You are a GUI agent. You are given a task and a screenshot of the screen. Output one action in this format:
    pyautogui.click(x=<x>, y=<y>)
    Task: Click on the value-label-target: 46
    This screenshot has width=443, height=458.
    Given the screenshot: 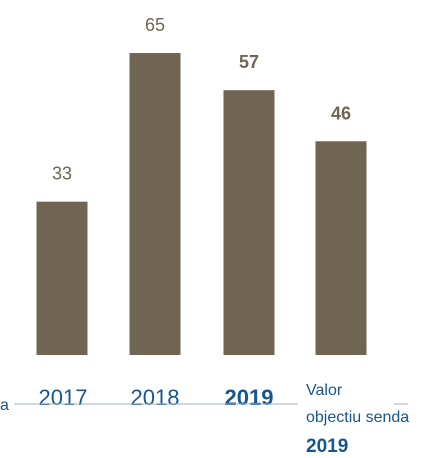 What is the action you would take?
    pyautogui.click(x=341, y=113)
    